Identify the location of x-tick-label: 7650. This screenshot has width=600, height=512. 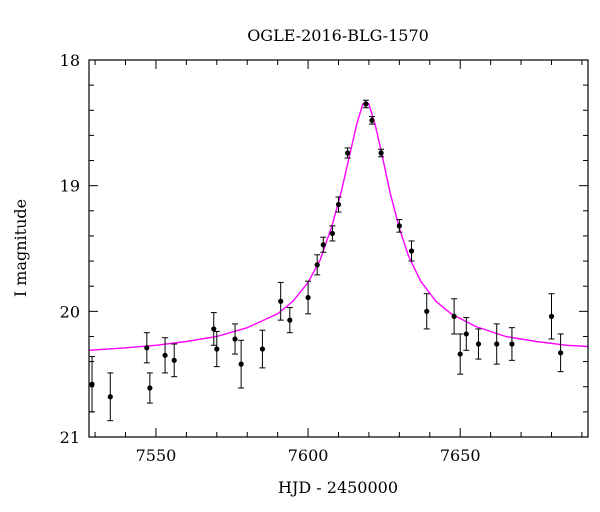
(460, 455).